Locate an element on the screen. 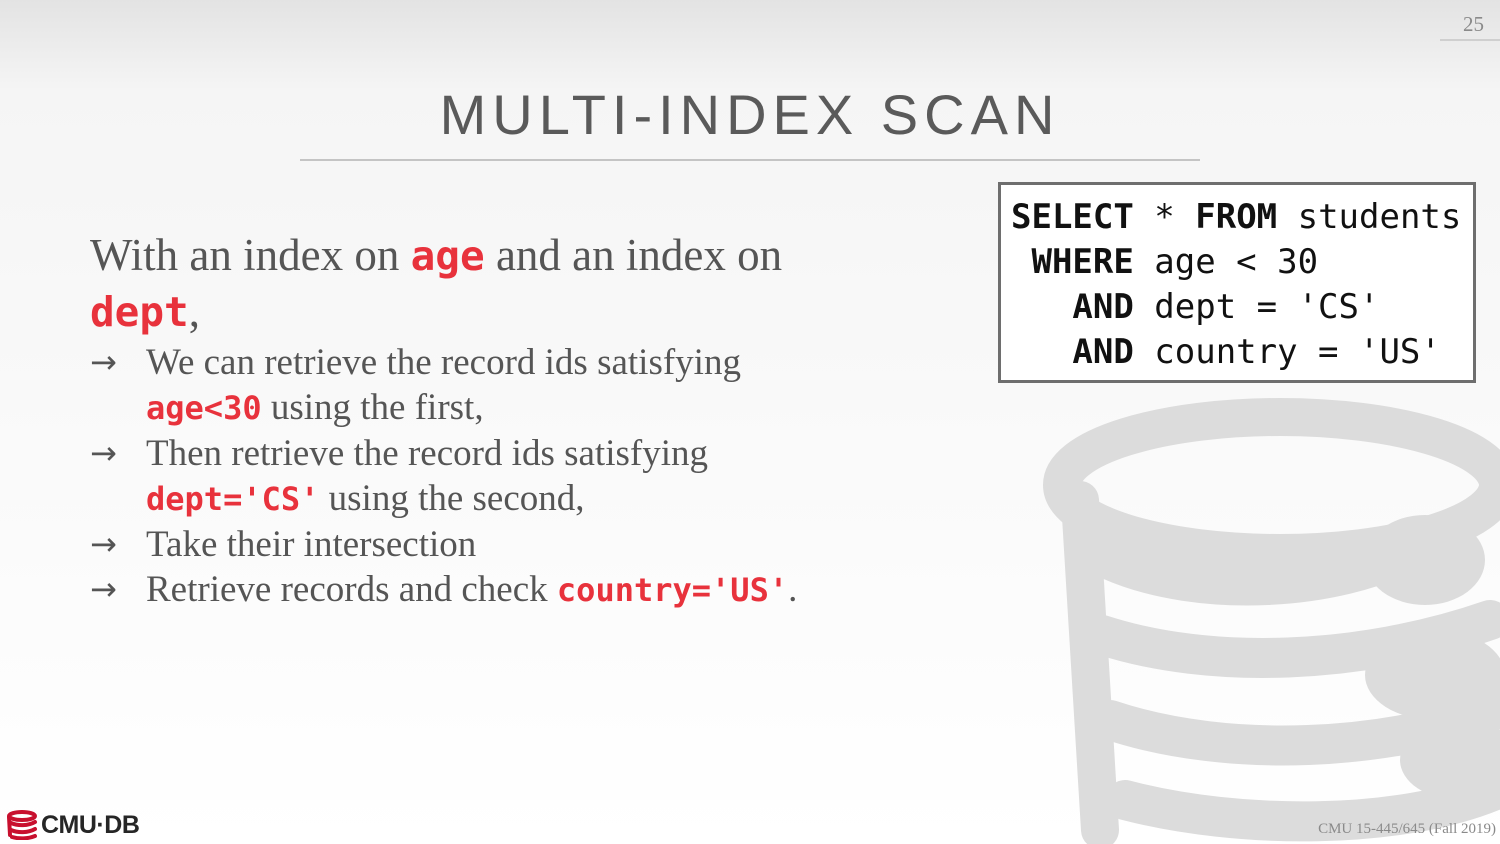  bullet-item: → Take their intersection is located at coordinates (470, 544).